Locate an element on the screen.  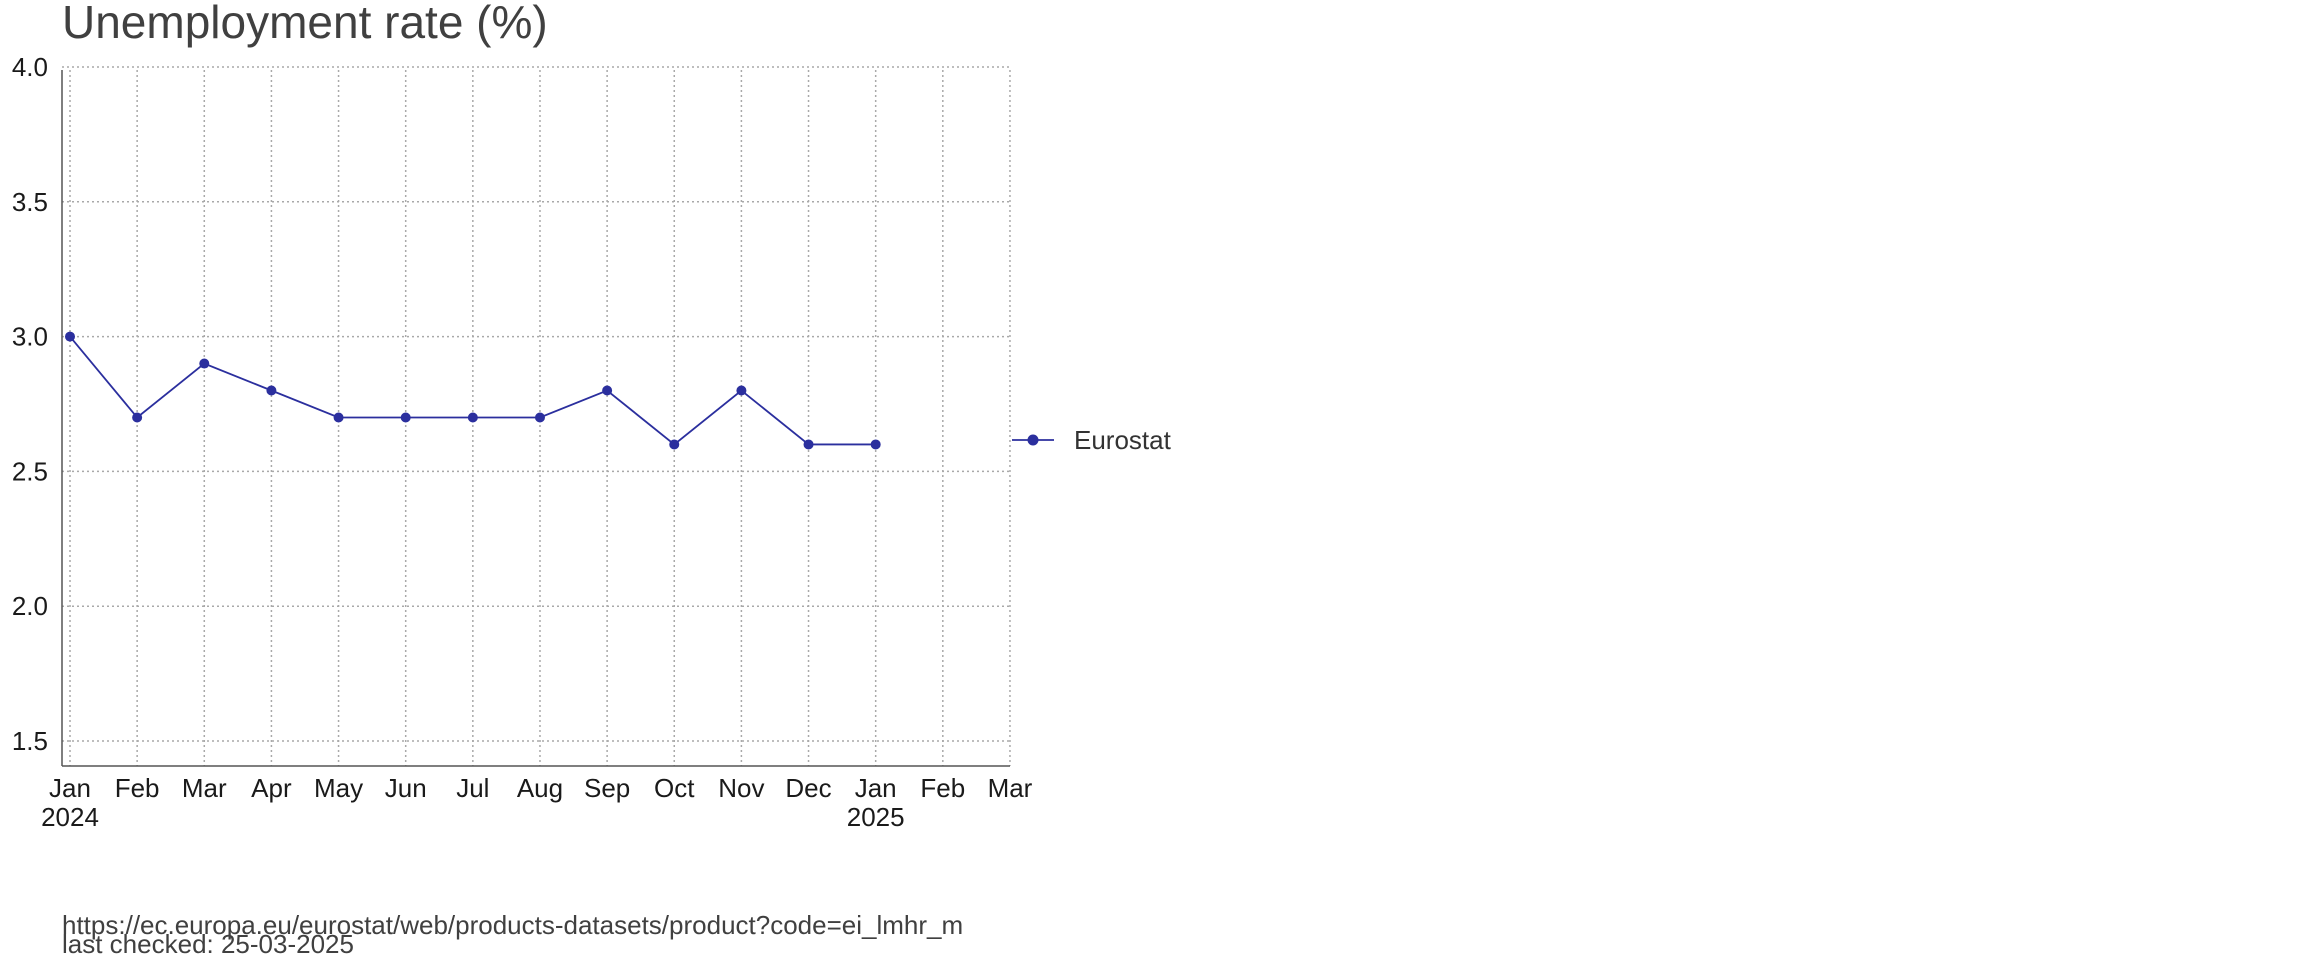
last-checked: last checked: 25-03-2025 is located at coordinates (208, 944).